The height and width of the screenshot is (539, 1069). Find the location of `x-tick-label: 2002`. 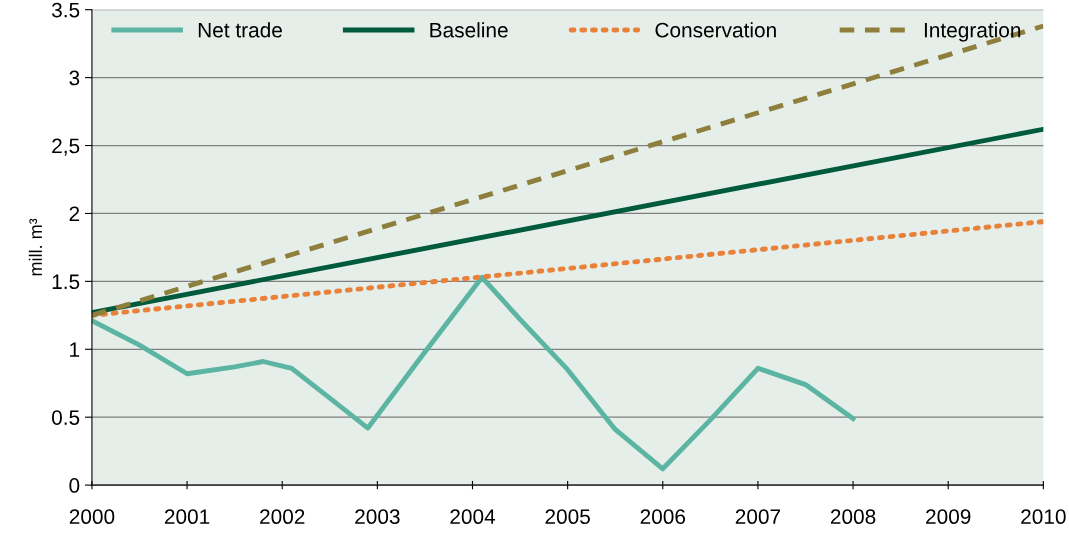

x-tick-label: 2002 is located at coordinates (282, 517).